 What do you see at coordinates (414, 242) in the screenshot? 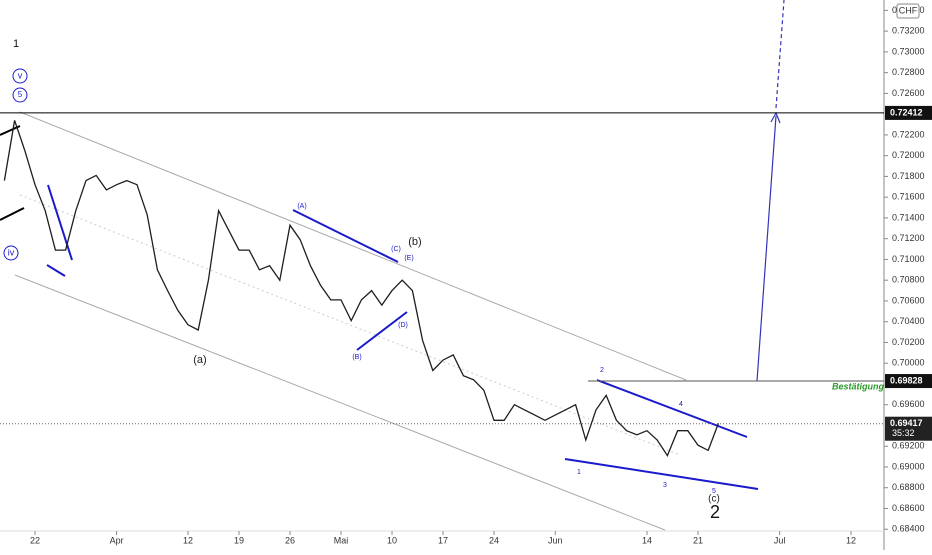
I see `annotation: (b)` at bounding box center [414, 242].